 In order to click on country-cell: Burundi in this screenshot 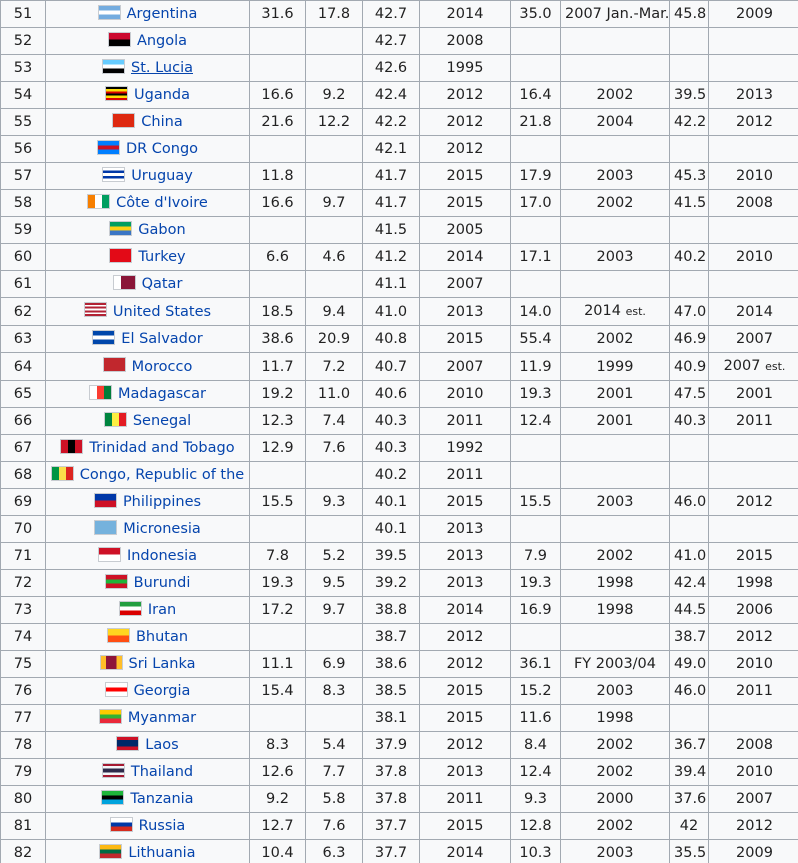, I will do `click(147, 583)`.